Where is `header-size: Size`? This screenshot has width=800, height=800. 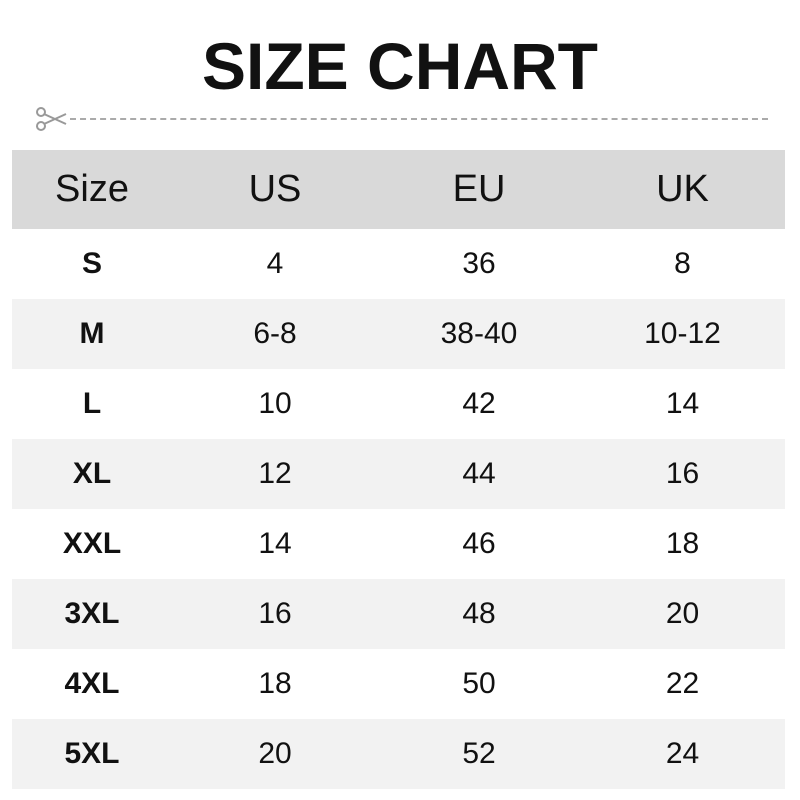 header-size: Size is located at coordinates (92, 189).